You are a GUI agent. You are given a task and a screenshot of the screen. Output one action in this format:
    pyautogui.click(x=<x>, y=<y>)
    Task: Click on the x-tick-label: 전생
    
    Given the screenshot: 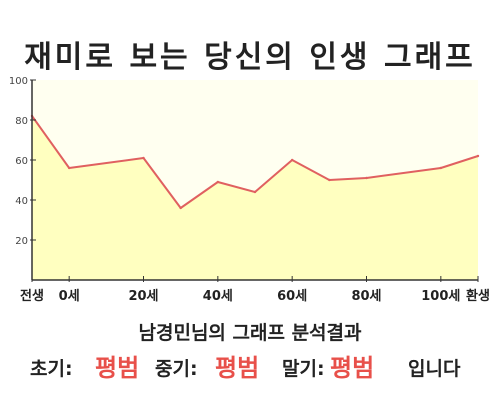 What is the action you would take?
    pyautogui.click(x=32, y=296)
    